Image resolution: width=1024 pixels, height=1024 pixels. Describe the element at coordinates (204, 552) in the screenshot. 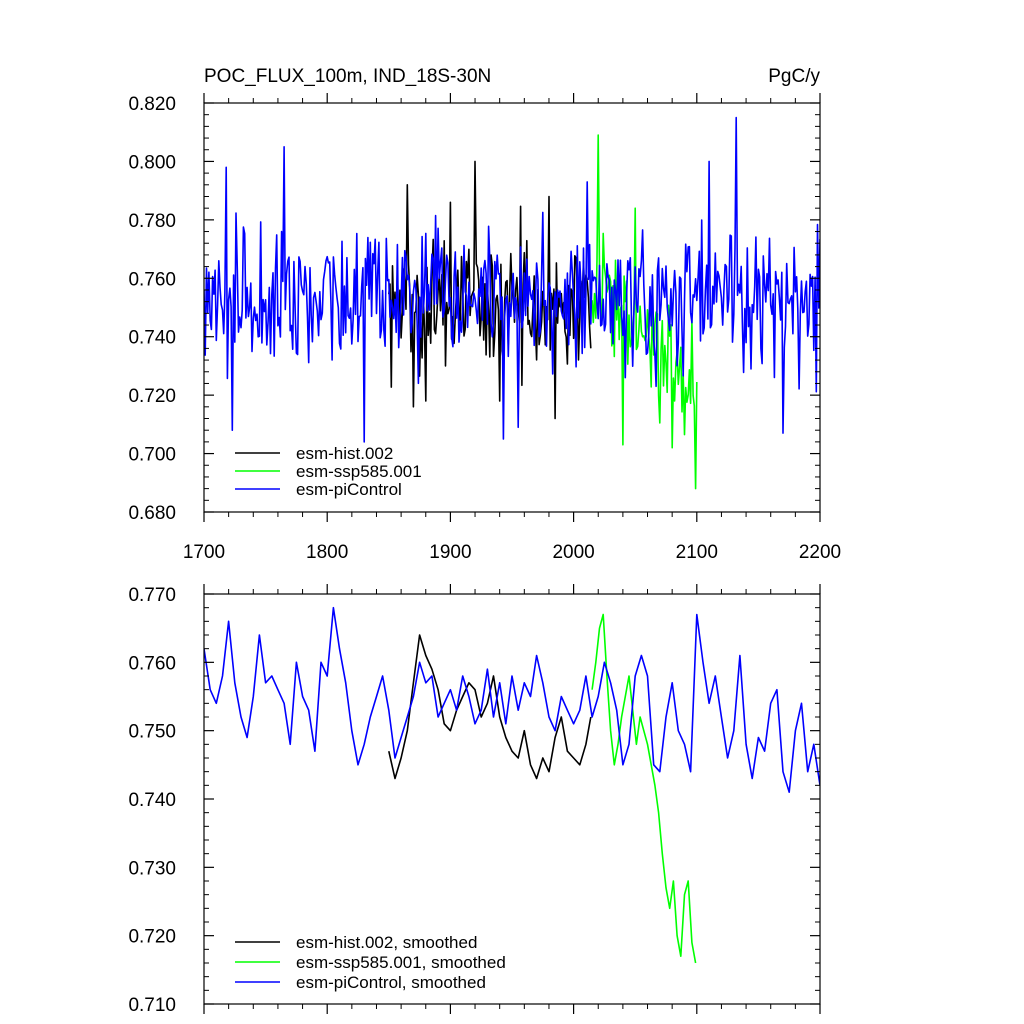

I see `x-tick-label: 1700` at that location.